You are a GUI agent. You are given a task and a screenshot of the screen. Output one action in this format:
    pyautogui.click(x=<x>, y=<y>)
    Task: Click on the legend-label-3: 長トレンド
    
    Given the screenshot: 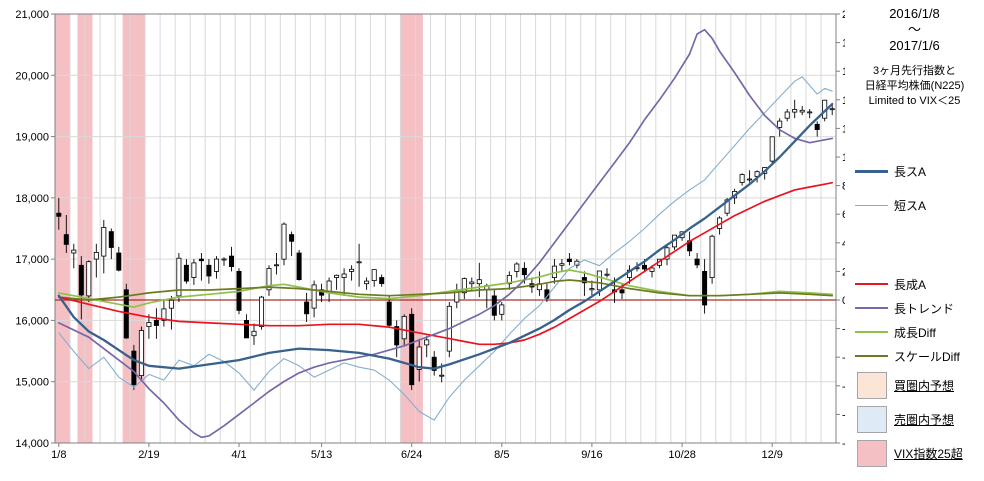 What is the action you would take?
    pyautogui.click(x=924, y=308)
    